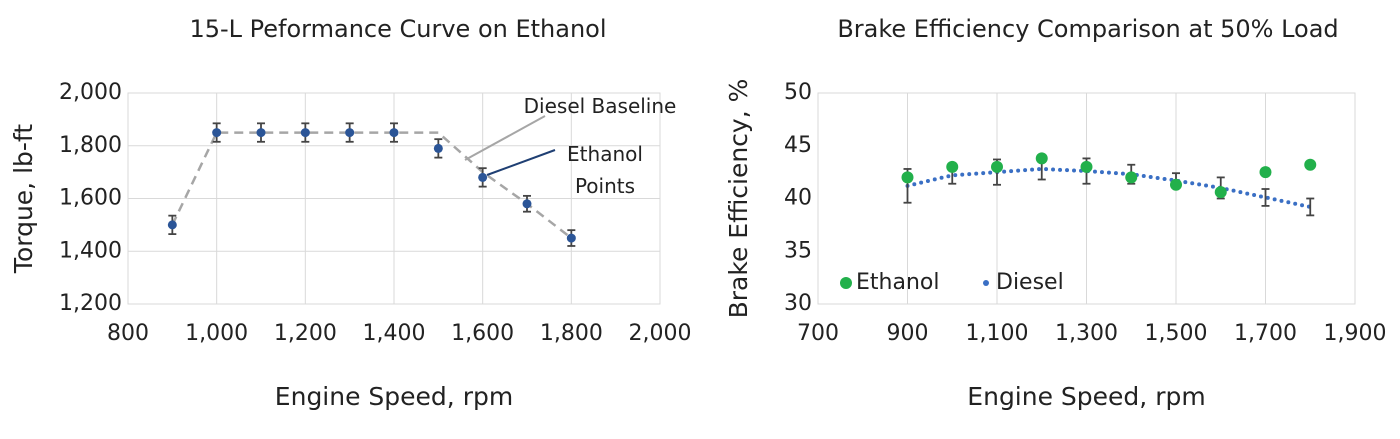  I want to click on x-tick-label: 1,400, so click(394, 333).